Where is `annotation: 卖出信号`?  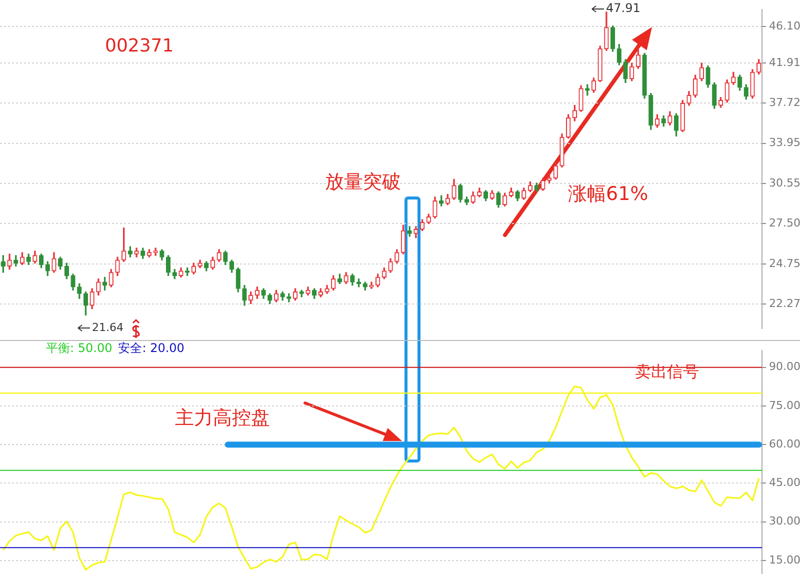
annotation: 卖出信号 is located at coordinates (667, 372).